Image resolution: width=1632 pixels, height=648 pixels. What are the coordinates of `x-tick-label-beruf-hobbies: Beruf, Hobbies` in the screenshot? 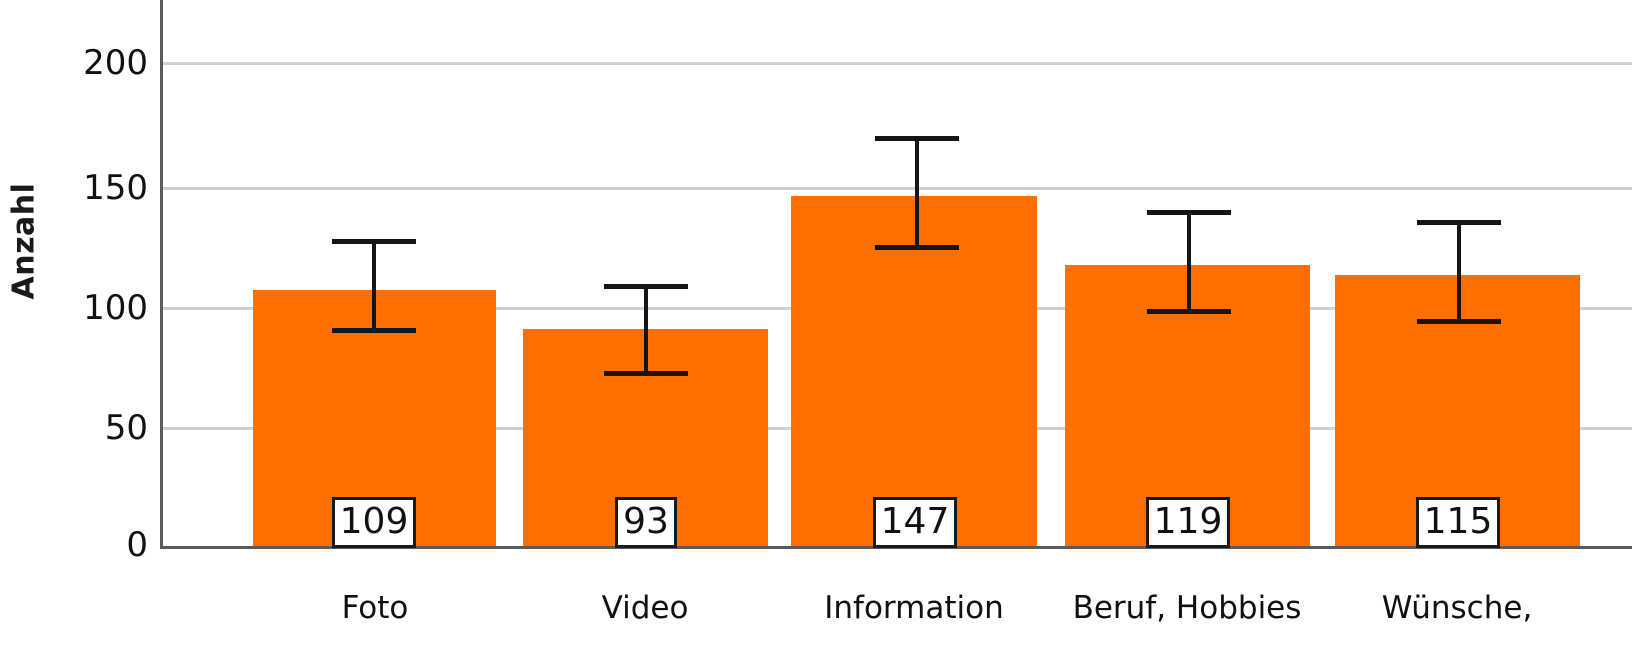 It's located at (1187, 602).